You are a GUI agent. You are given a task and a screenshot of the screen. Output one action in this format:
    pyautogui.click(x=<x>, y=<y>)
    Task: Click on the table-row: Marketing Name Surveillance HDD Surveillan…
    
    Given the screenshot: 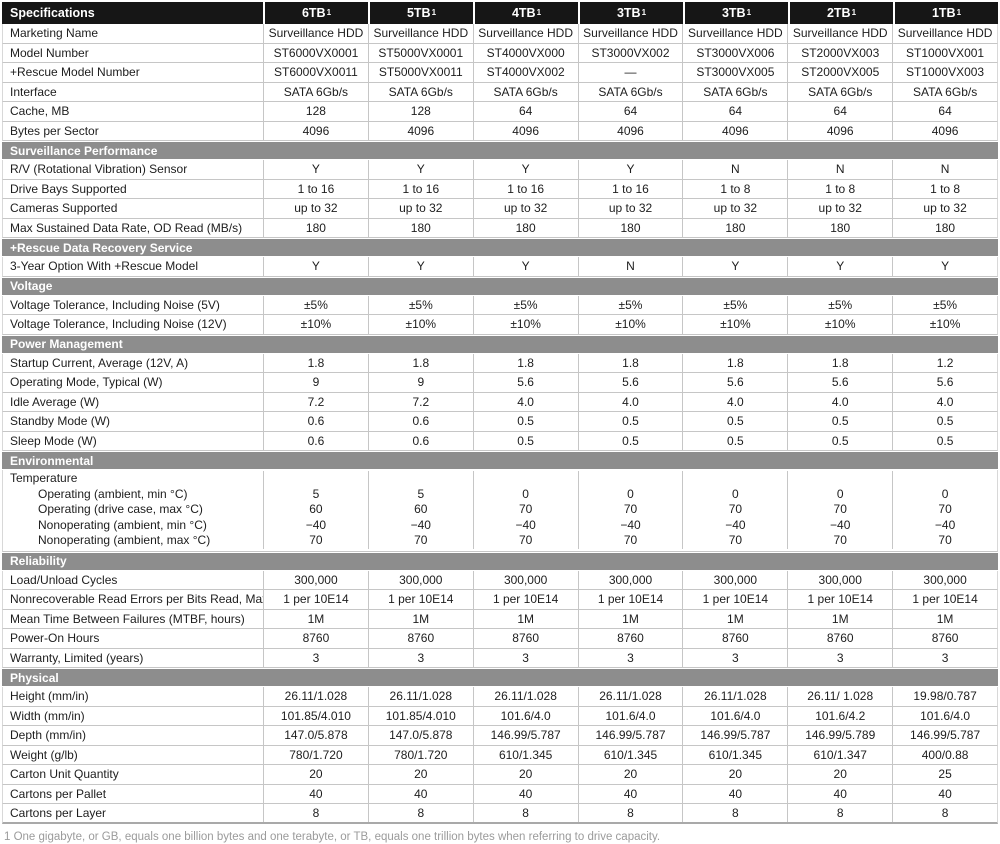 What is the action you would take?
    pyautogui.click(x=500, y=34)
    